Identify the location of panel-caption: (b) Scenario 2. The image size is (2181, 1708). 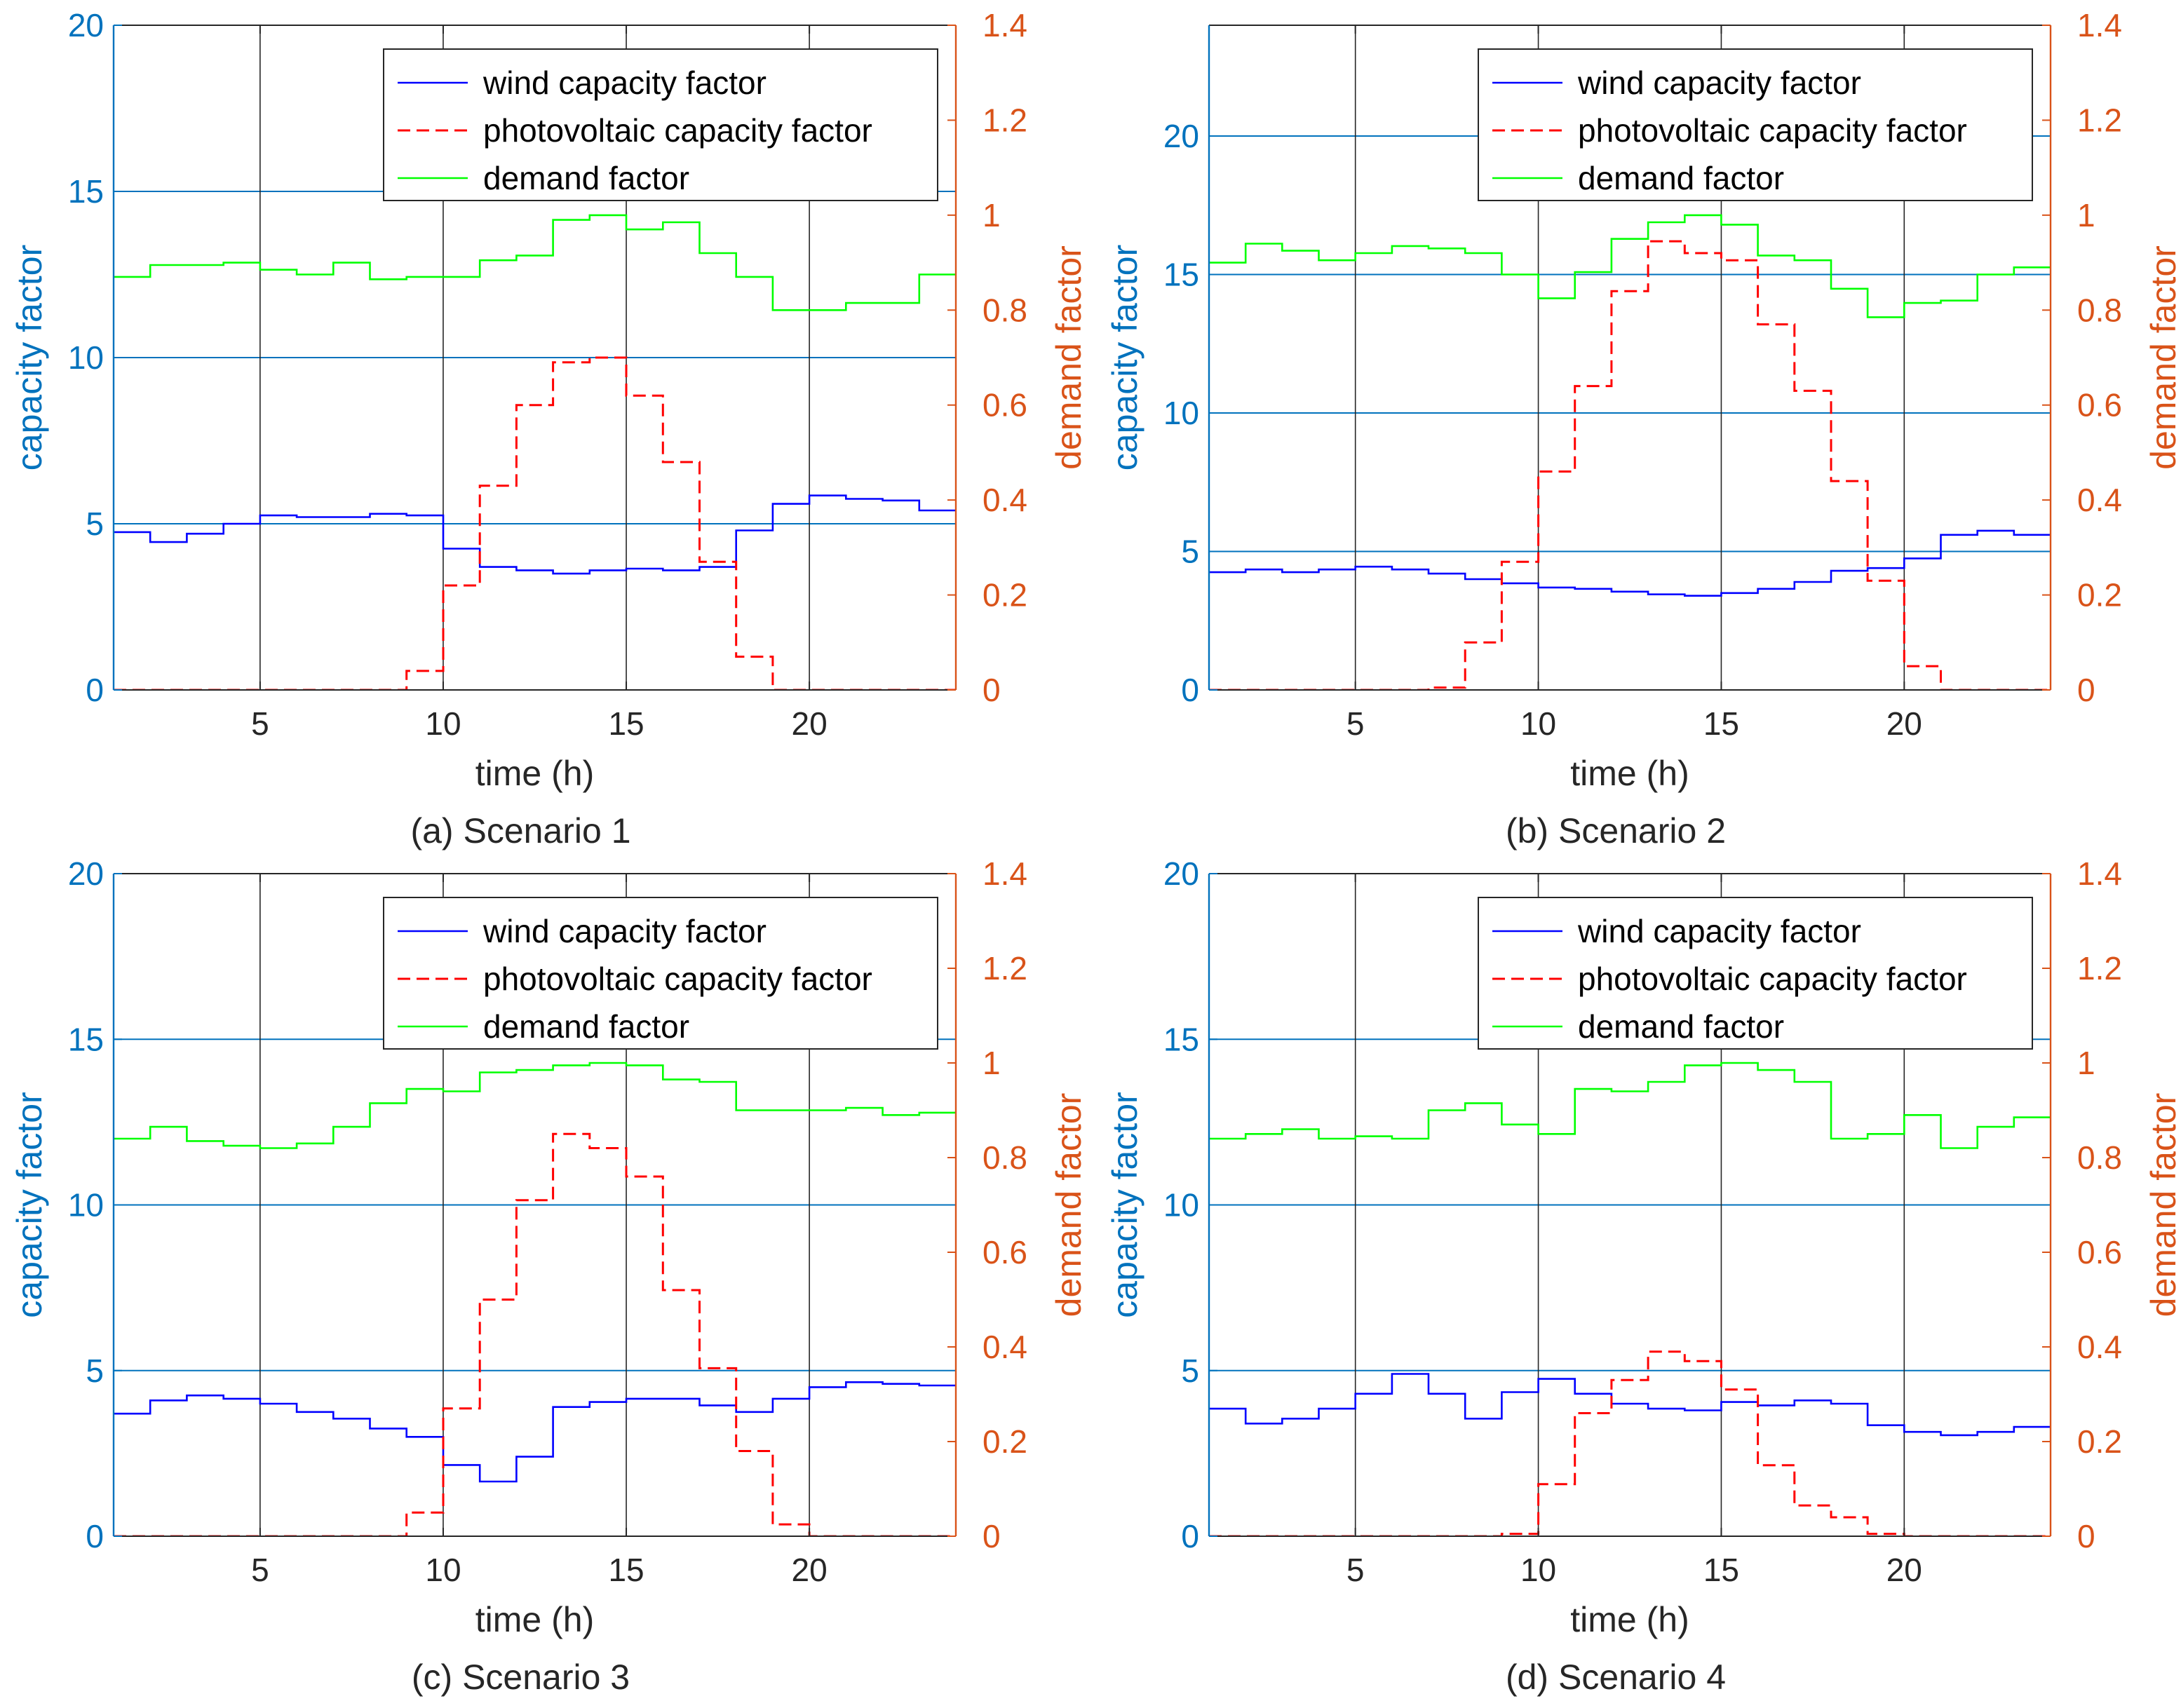
(1616, 830).